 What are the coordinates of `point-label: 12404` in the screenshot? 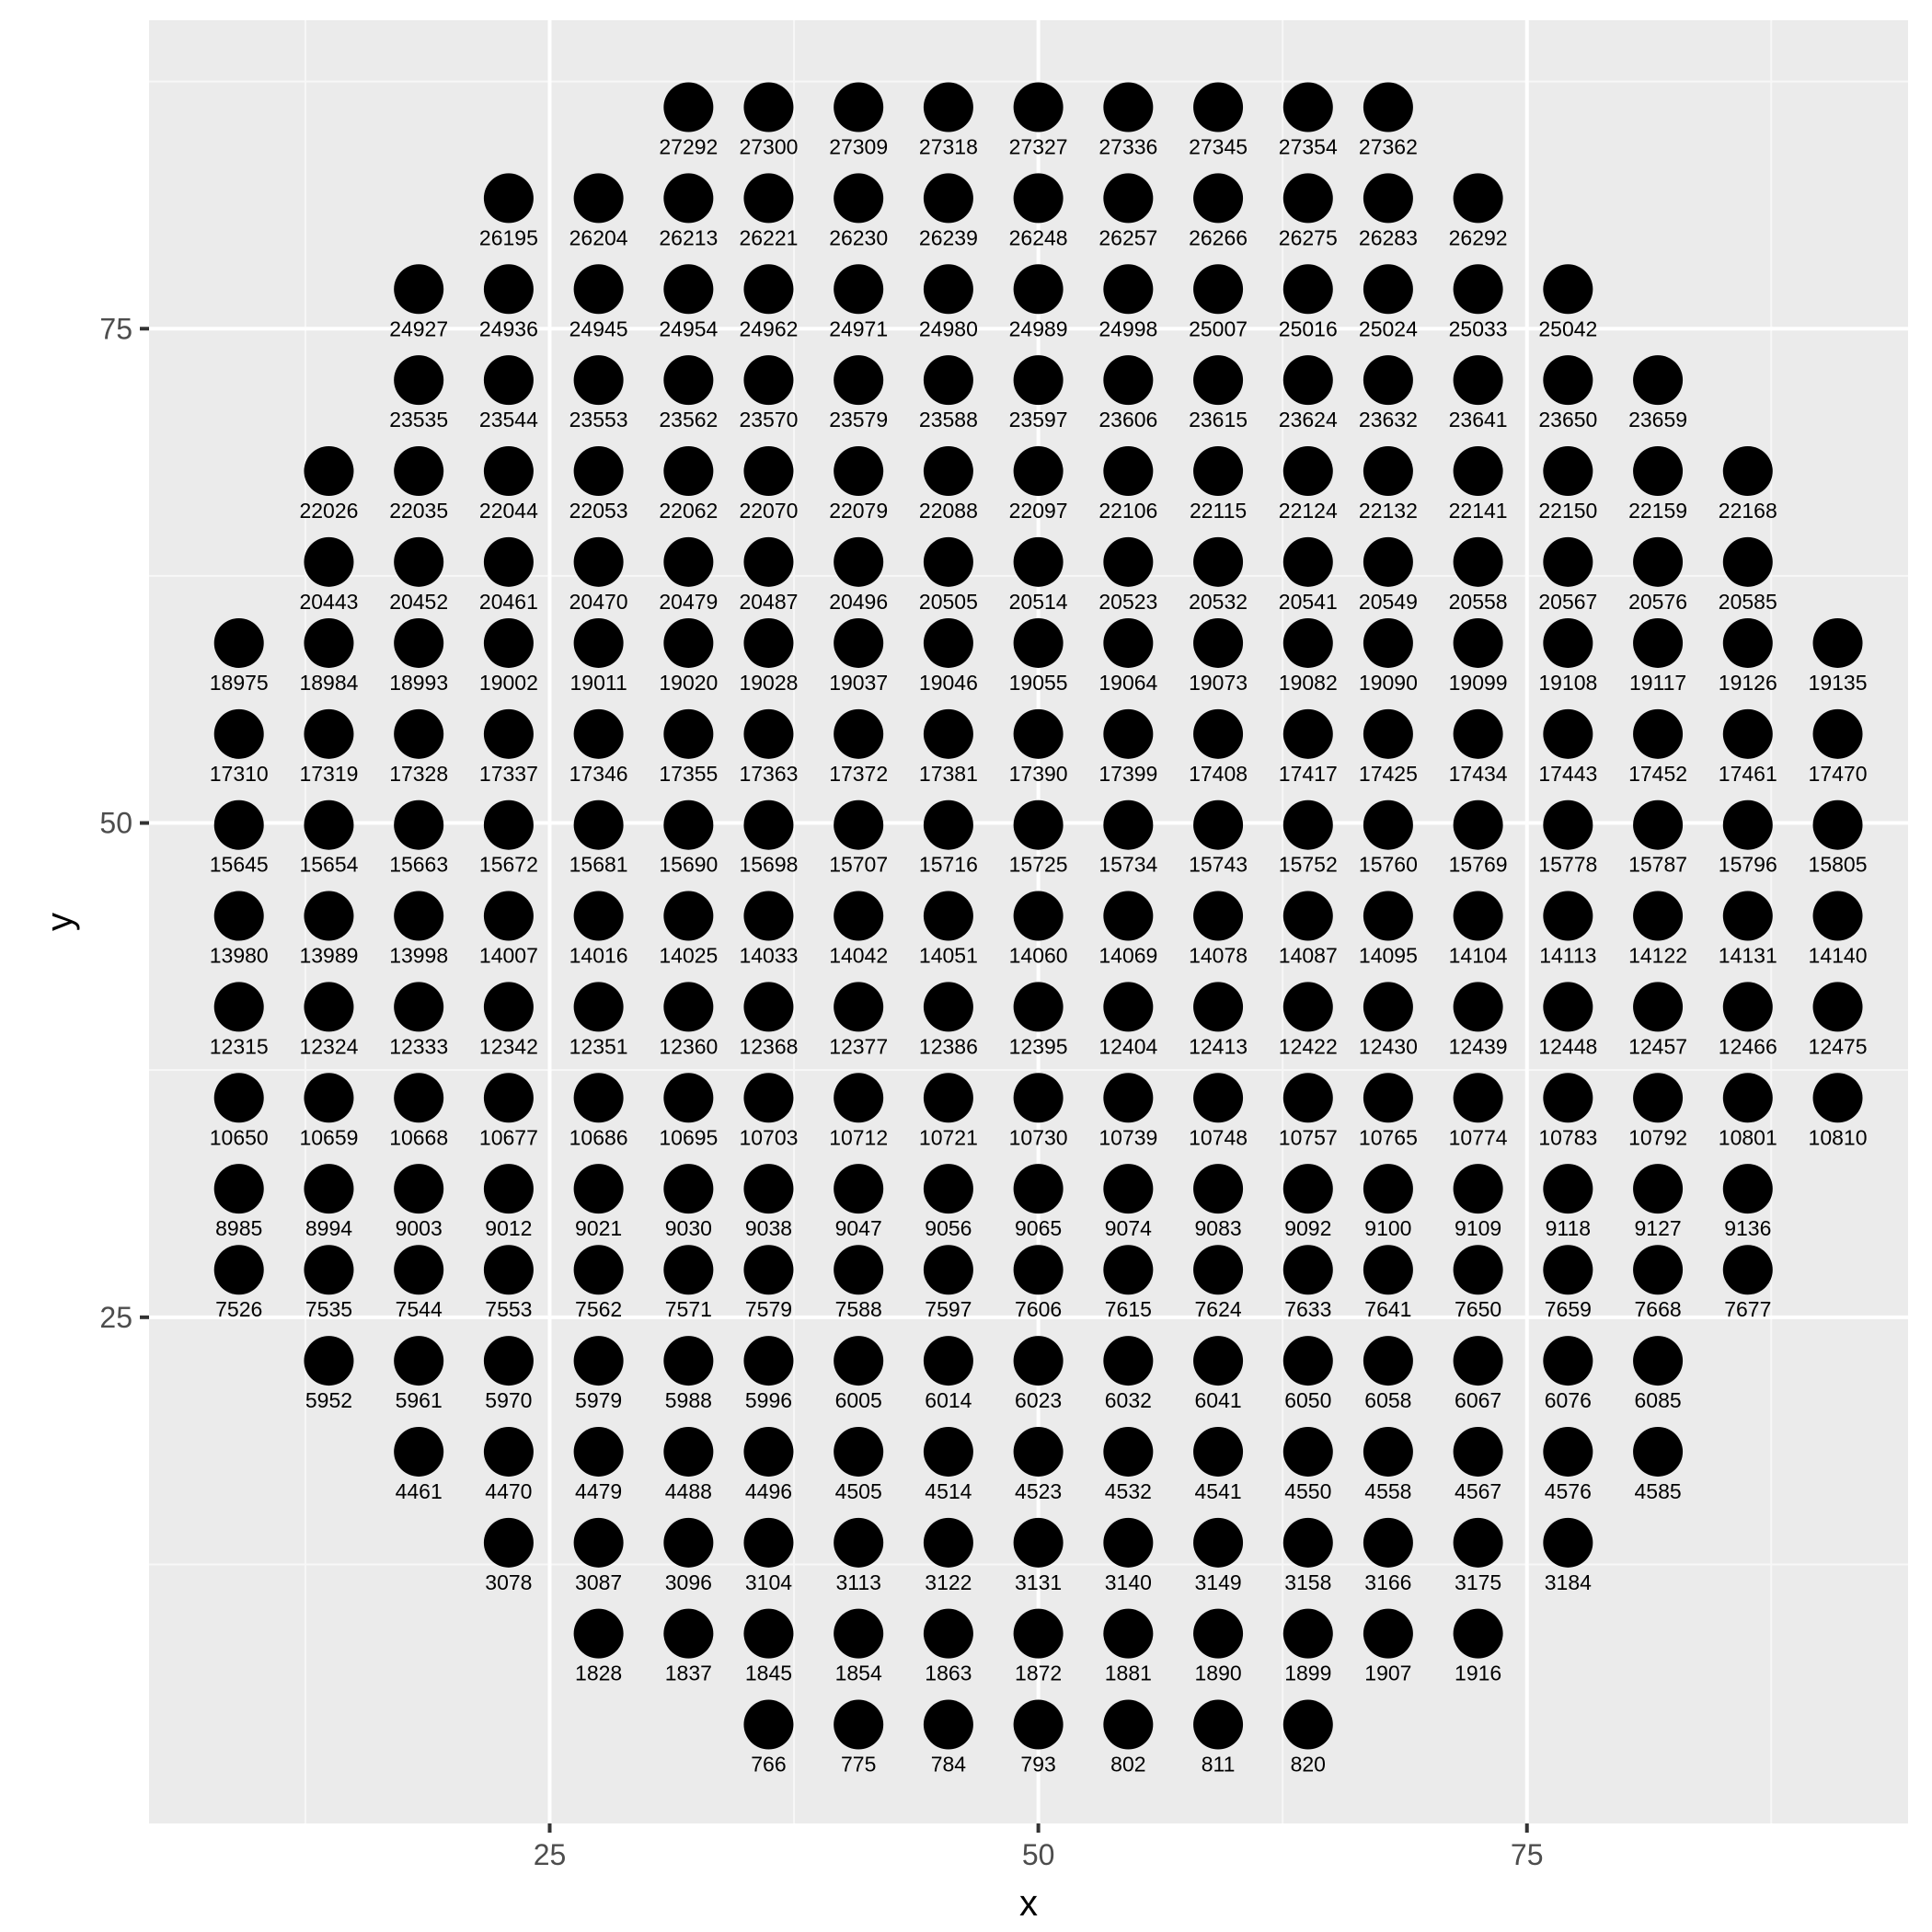 It's located at (1127, 1046).